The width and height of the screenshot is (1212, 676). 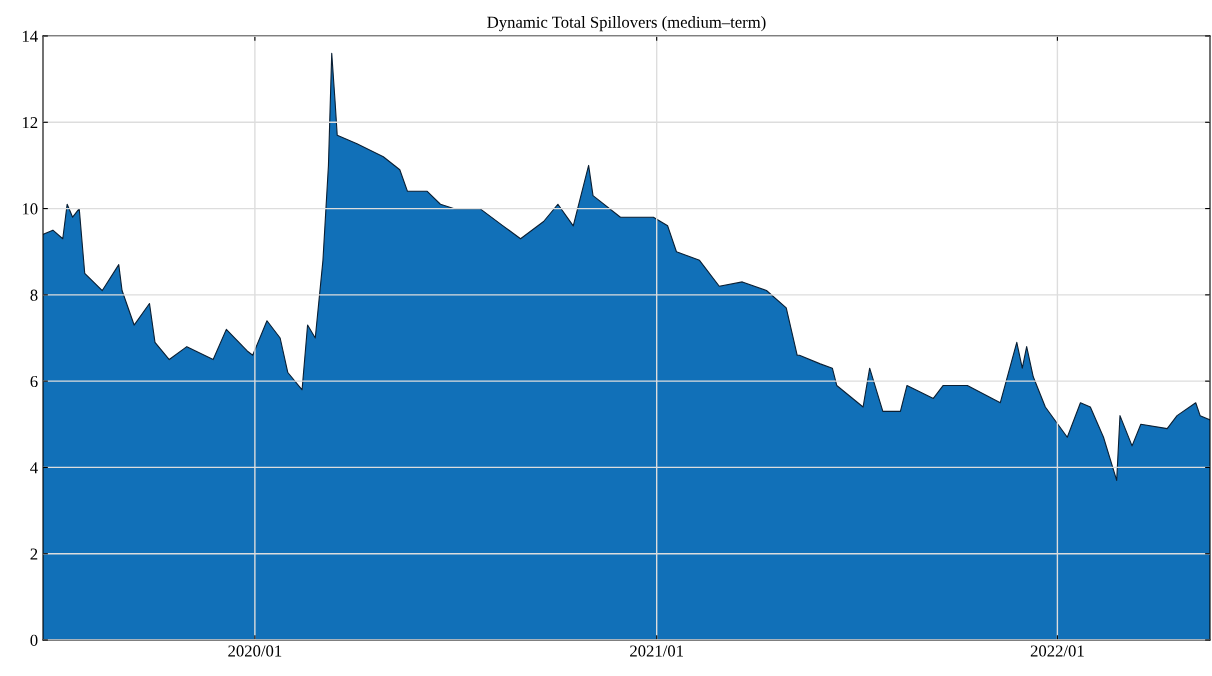 What do you see at coordinates (1057, 651) in the screenshot?
I see `x-tick-label: 2022/01` at bounding box center [1057, 651].